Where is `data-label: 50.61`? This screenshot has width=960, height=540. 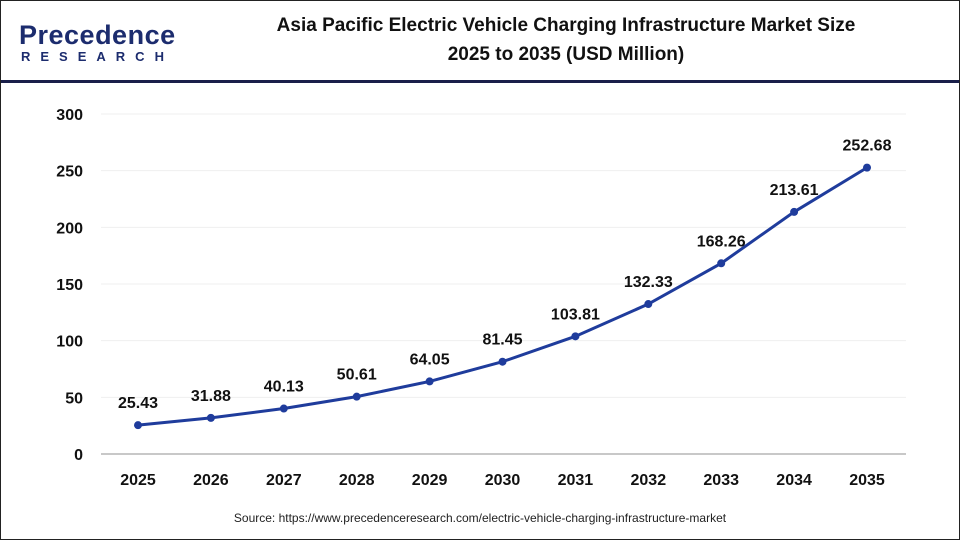 data-label: 50.61 is located at coordinates (357, 375).